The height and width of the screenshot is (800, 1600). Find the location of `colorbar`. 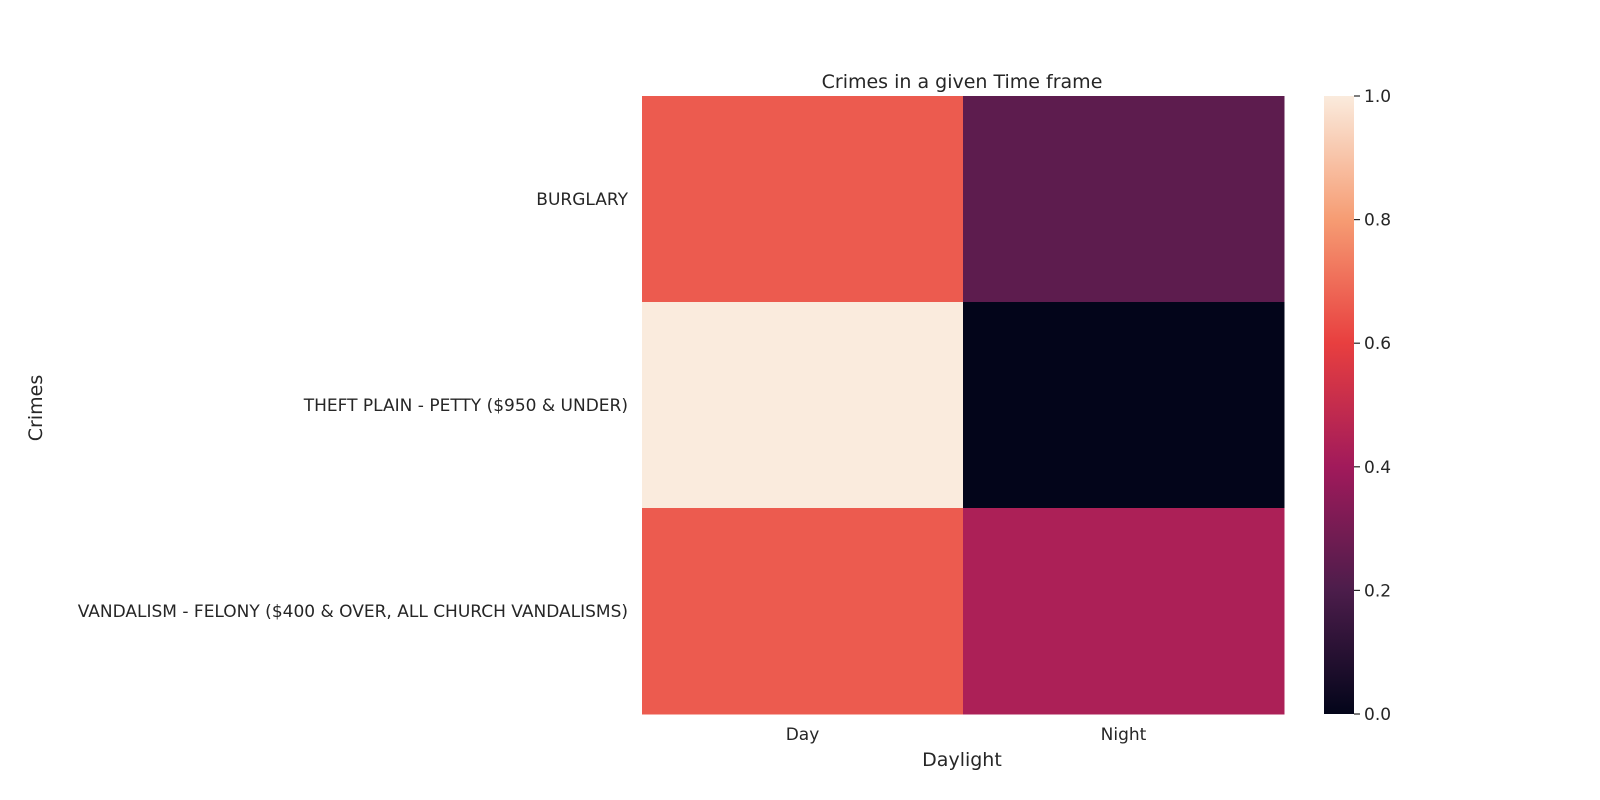

colorbar is located at coordinates (1339, 405).